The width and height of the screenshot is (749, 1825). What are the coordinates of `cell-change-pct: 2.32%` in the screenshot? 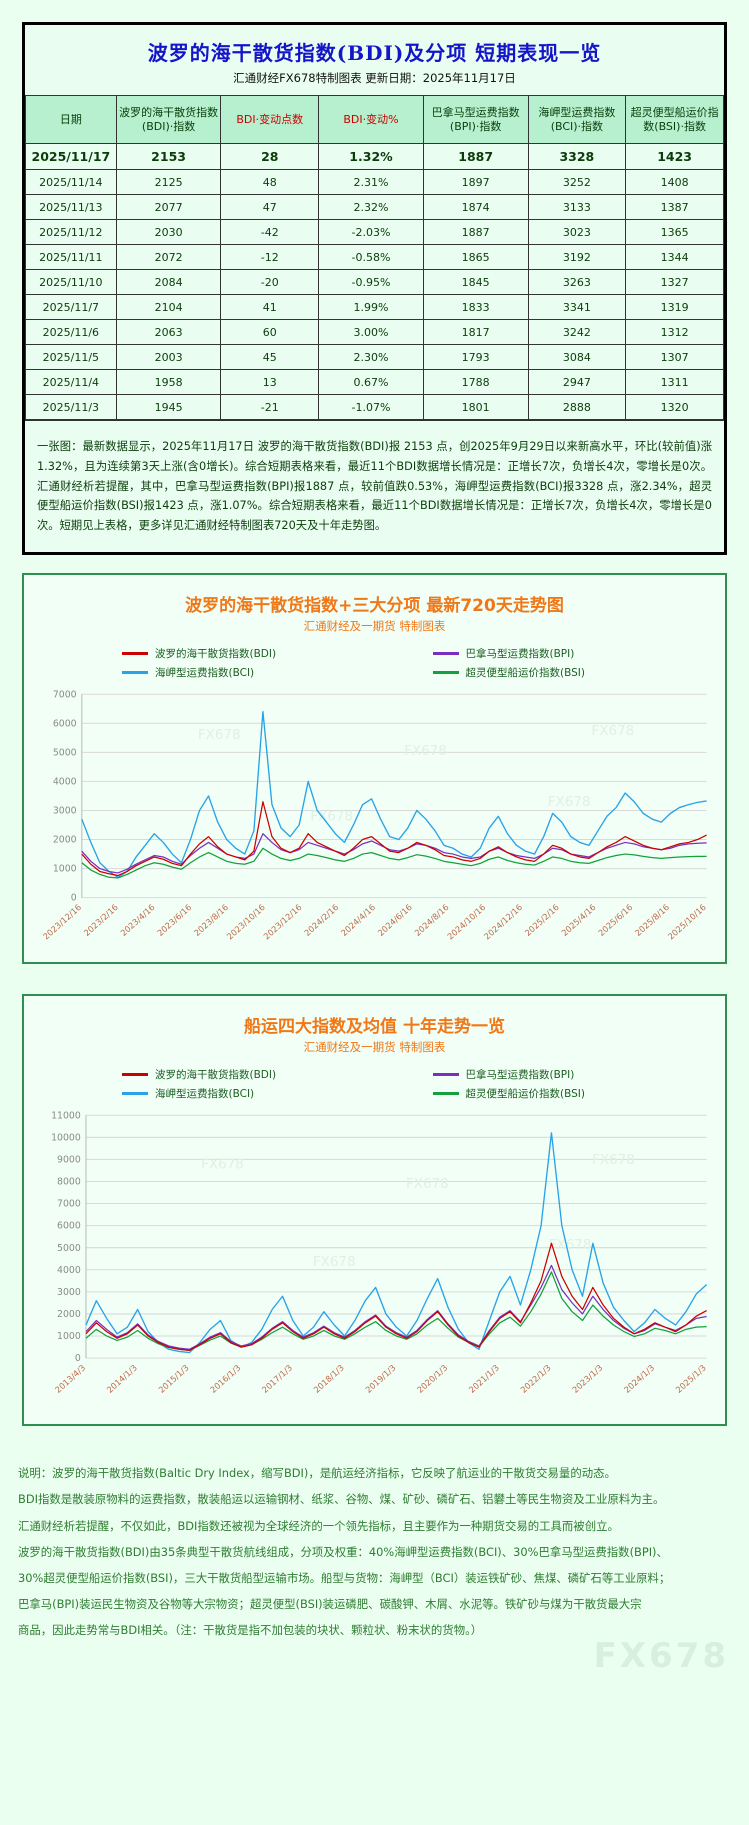 It's located at (371, 207).